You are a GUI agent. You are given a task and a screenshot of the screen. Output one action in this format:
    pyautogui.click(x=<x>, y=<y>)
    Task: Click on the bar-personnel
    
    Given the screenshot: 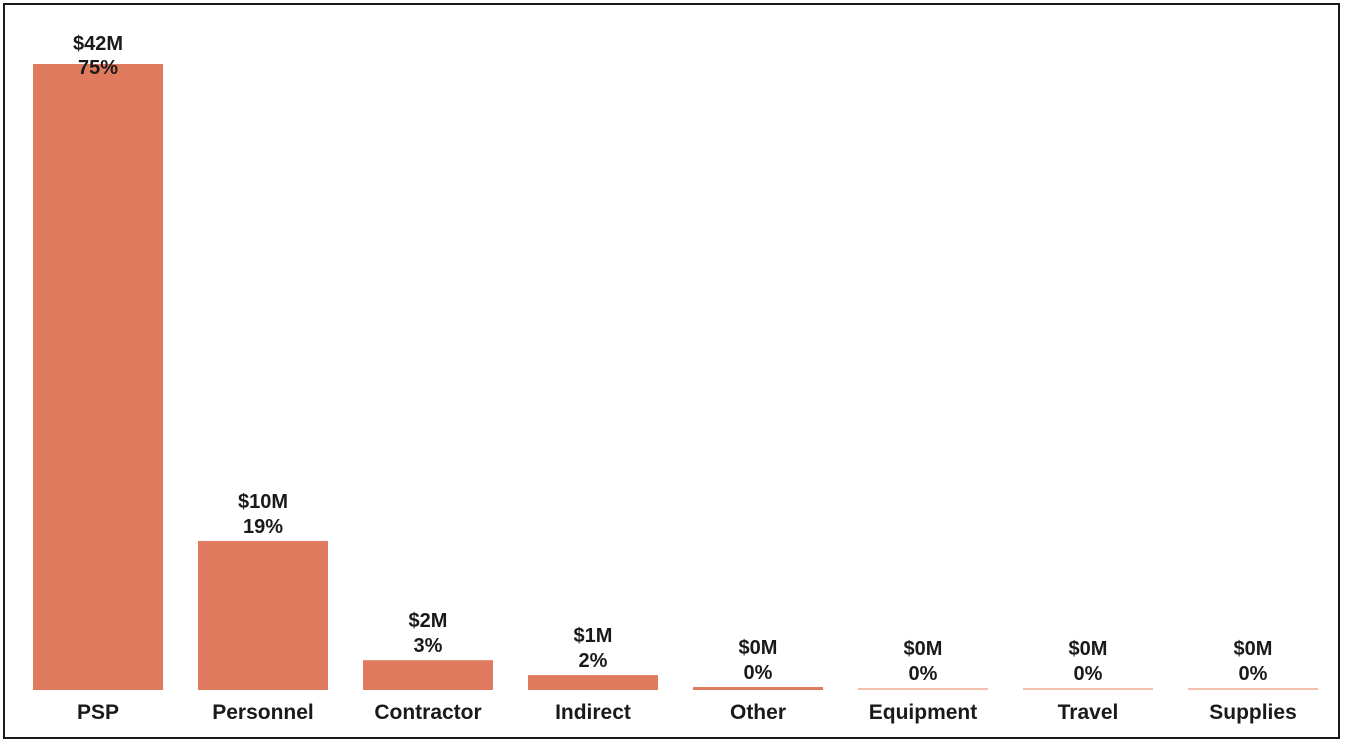 What is the action you would take?
    pyautogui.click(x=263, y=615)
    